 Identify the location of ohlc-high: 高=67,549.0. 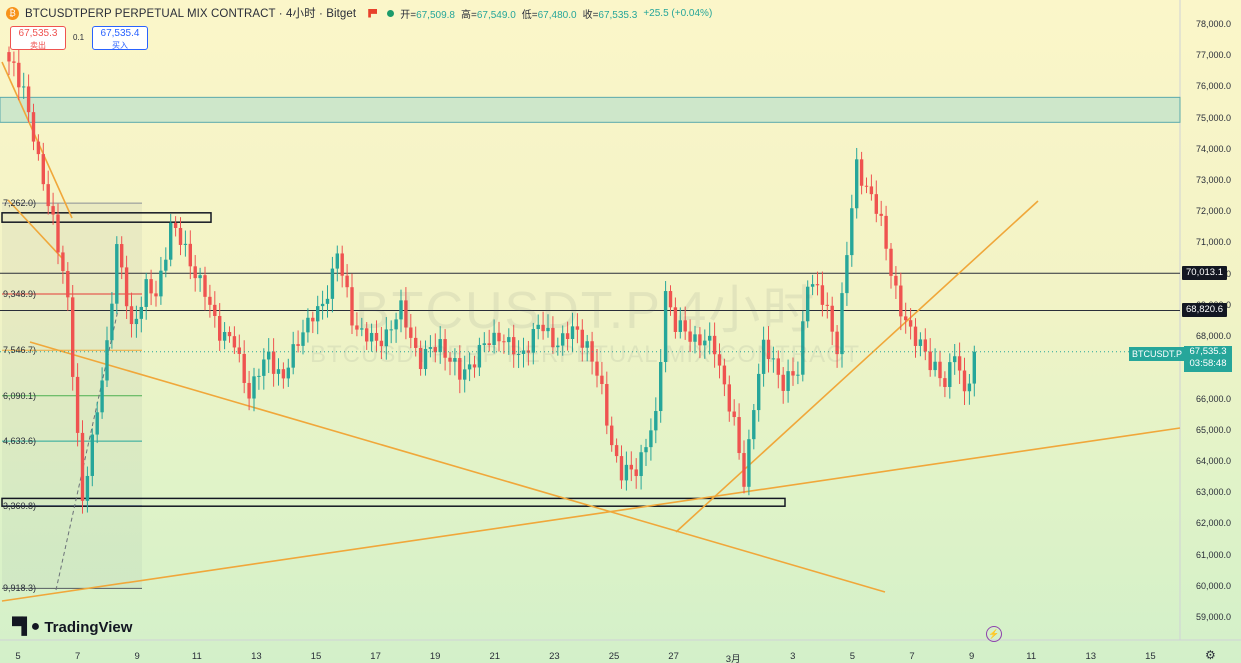
(488, 15).